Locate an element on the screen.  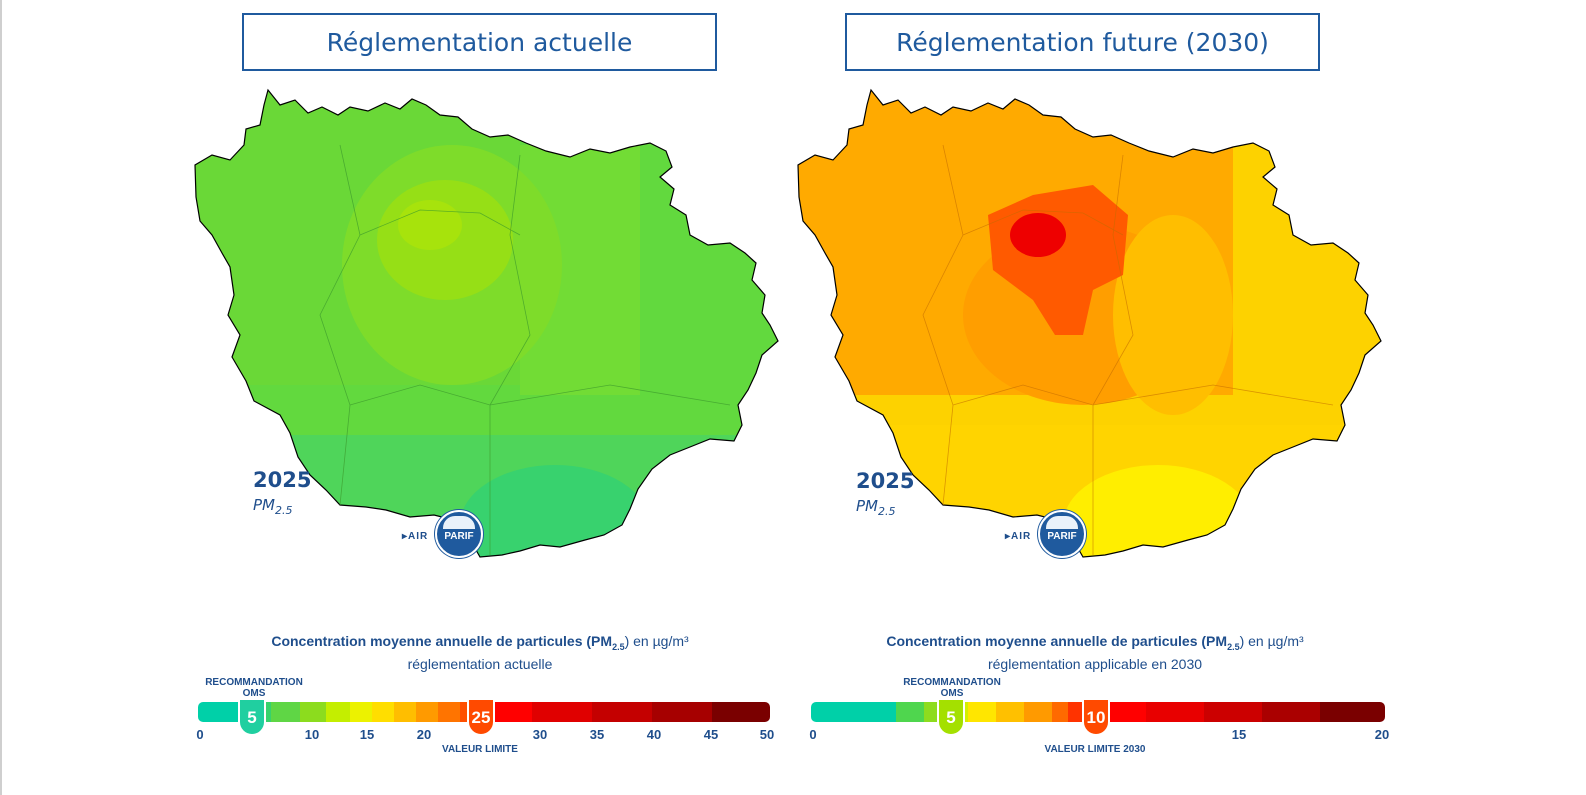
right-zone-paris is located at coordinates (1038, 235).